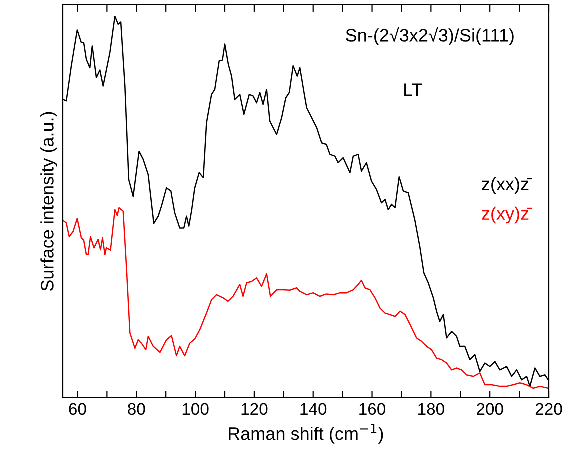 This screenshot has height=467, width=565. Describe the element at coordinates (507, 185) in the screenshot. I see `text: z(xx)z̄` at that location.